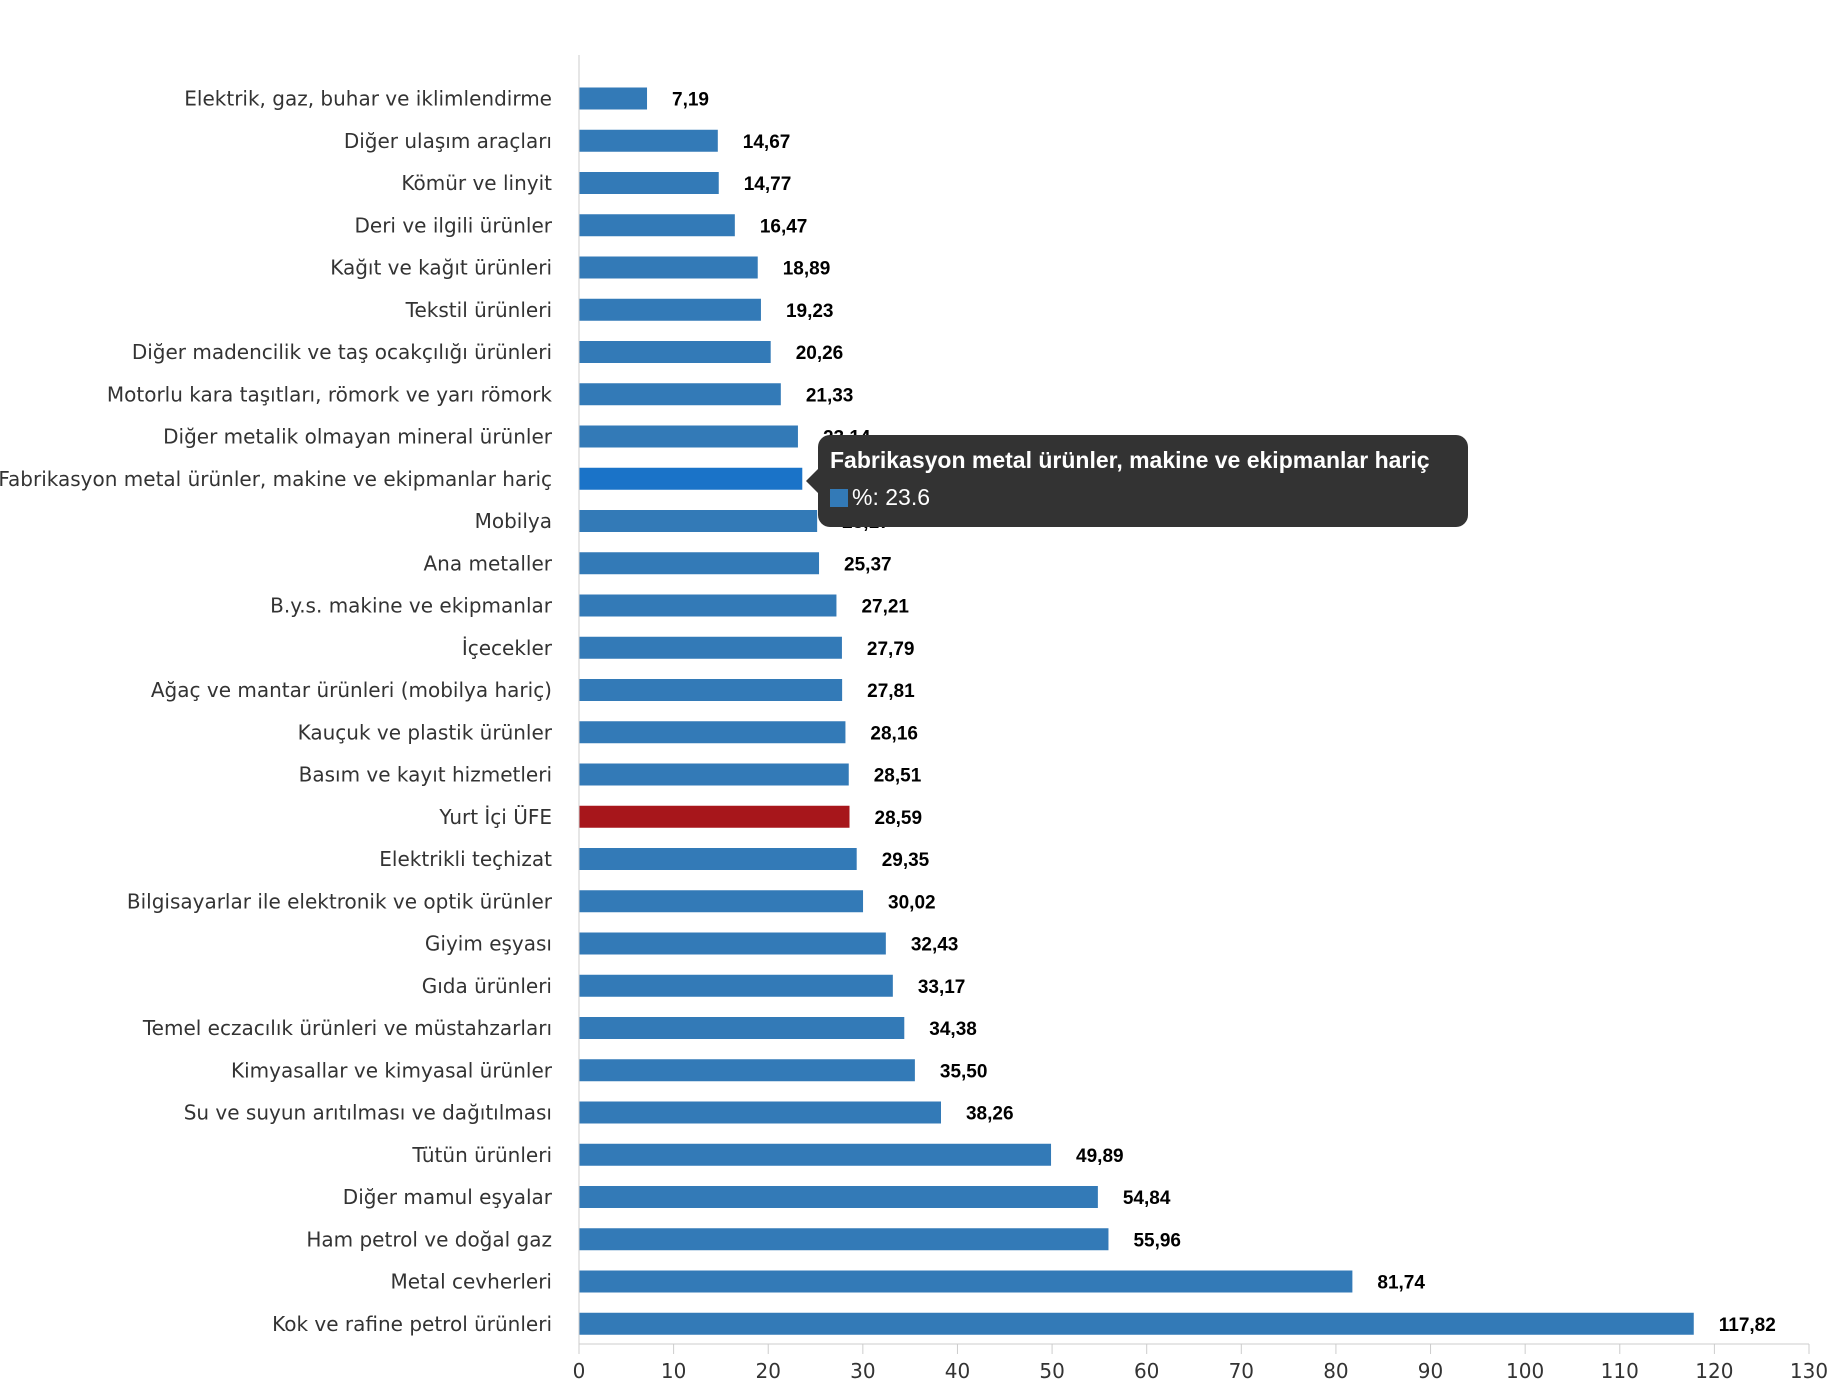 Image resolution: width=1830 pixels, height=1400 pixels. Describe the element at coordinates (1147, 1198) in the screenshot. I see `value-label: 54,84` at that location.